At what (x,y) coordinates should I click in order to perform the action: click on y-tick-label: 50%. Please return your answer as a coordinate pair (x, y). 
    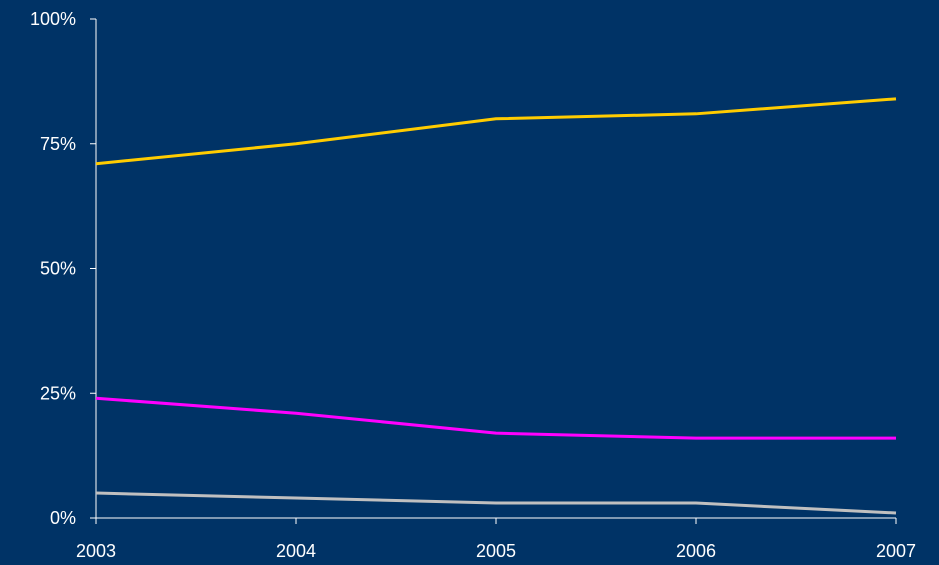
    Looking at the image, I should click on (58, 269).